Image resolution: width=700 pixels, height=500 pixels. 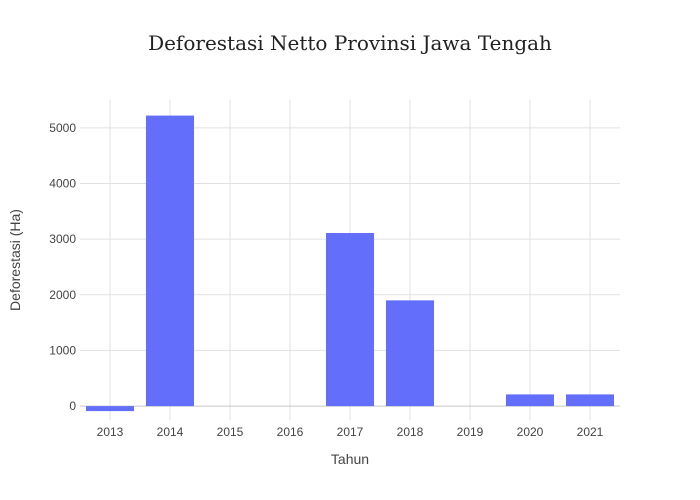 I want to click on x-tick-label: 2018, so click(x=410, y=432).